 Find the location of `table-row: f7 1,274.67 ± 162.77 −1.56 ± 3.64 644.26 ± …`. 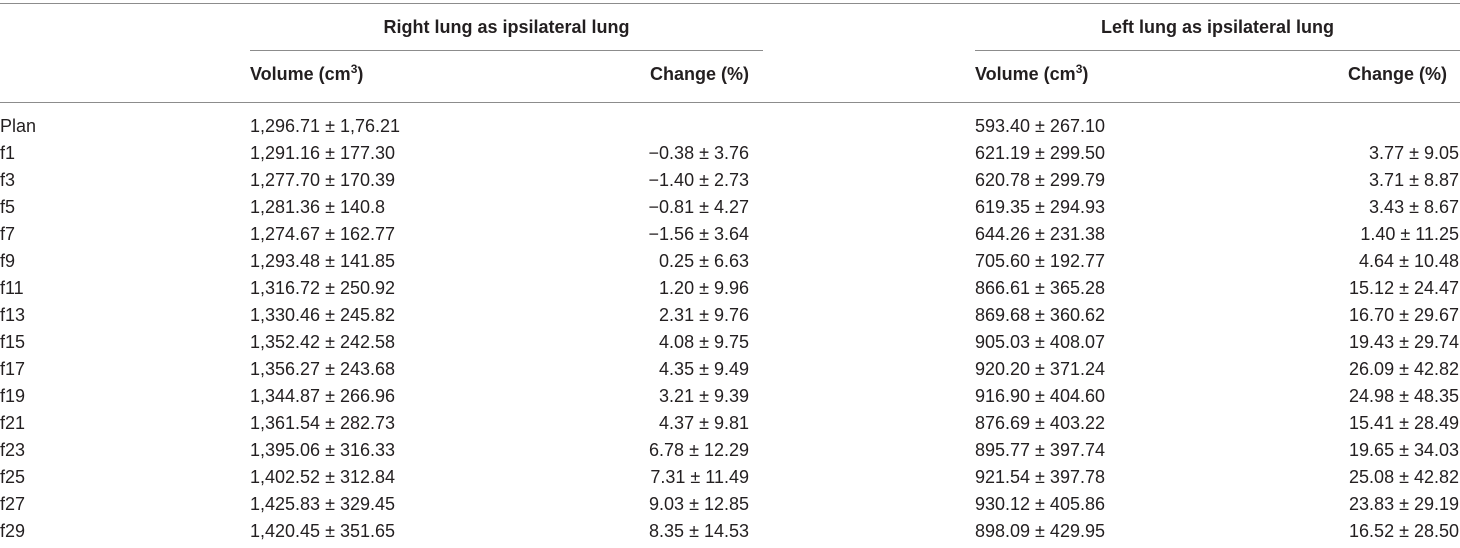

table-row: f7 1,274.67 ± 162.77 −1.56 ± 3.64 644.26 ± … is located at coordinates (730, 235).